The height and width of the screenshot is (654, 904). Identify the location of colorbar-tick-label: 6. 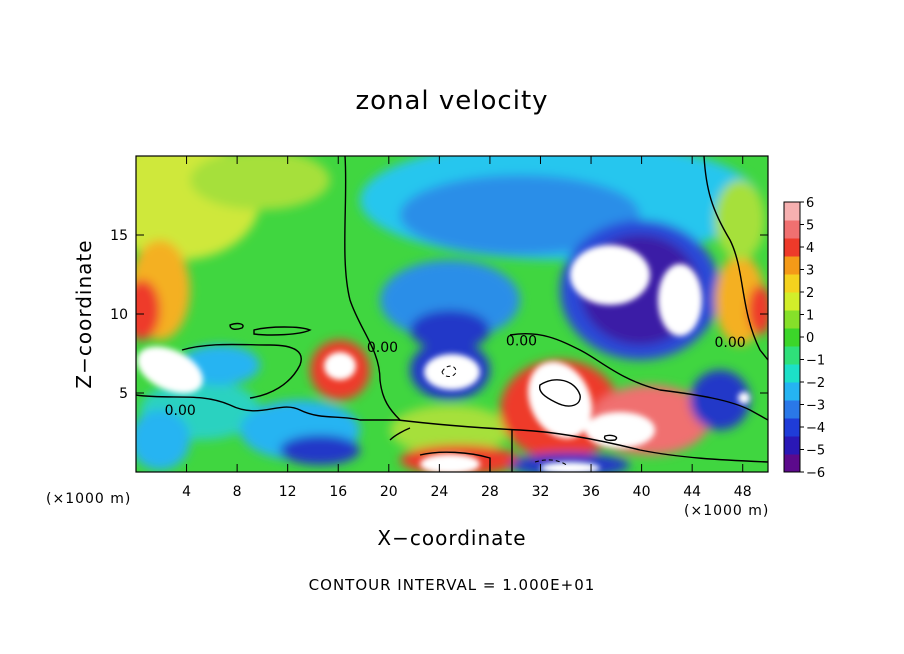
(810, 203).